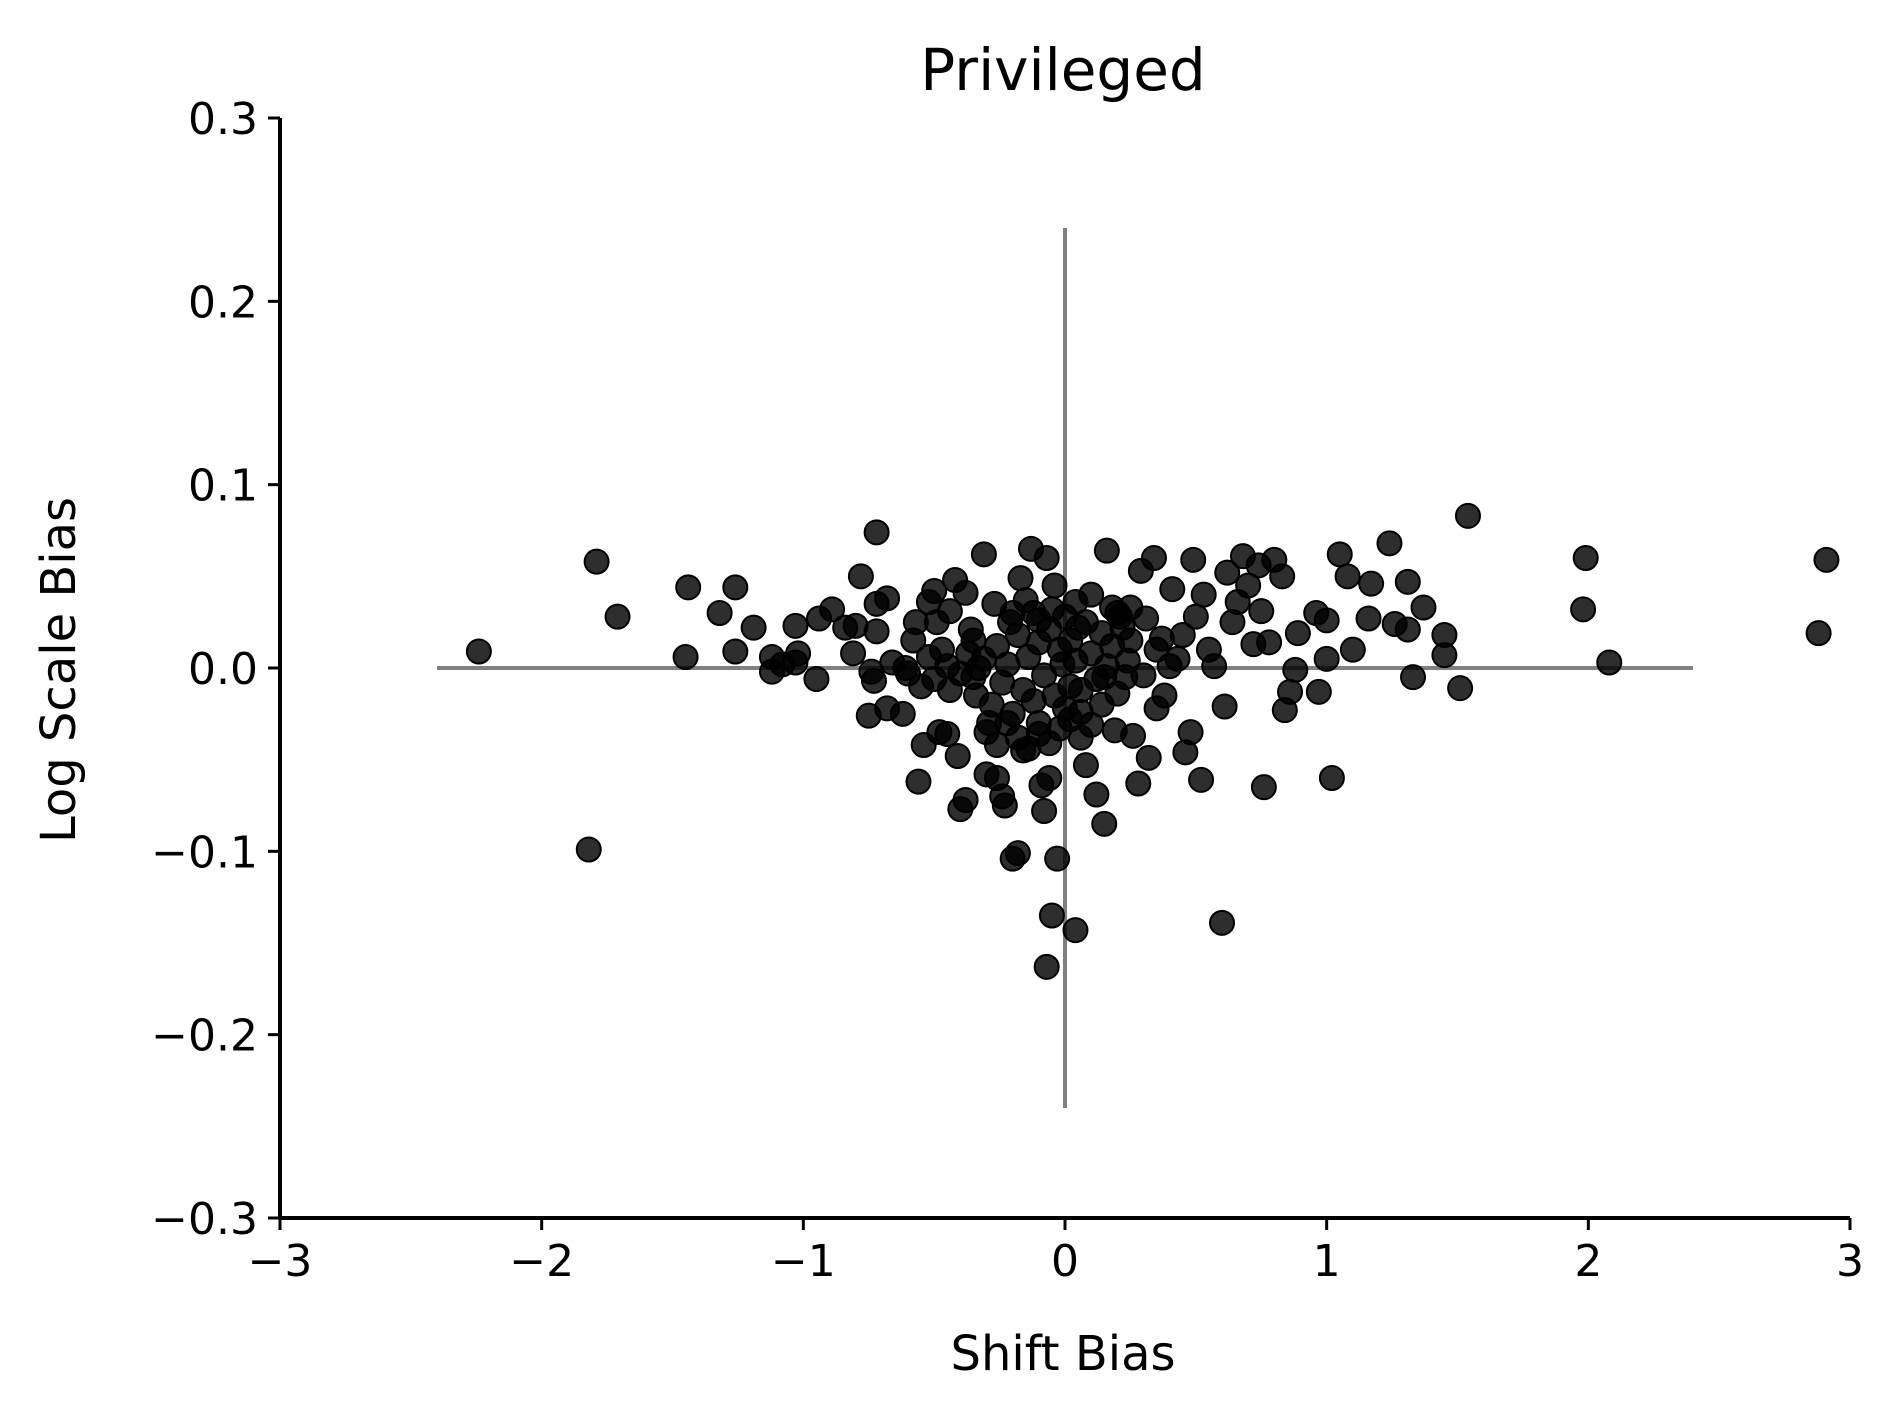  I want to click on y-axis-label: Log Scale Bias, so click(59, 670).